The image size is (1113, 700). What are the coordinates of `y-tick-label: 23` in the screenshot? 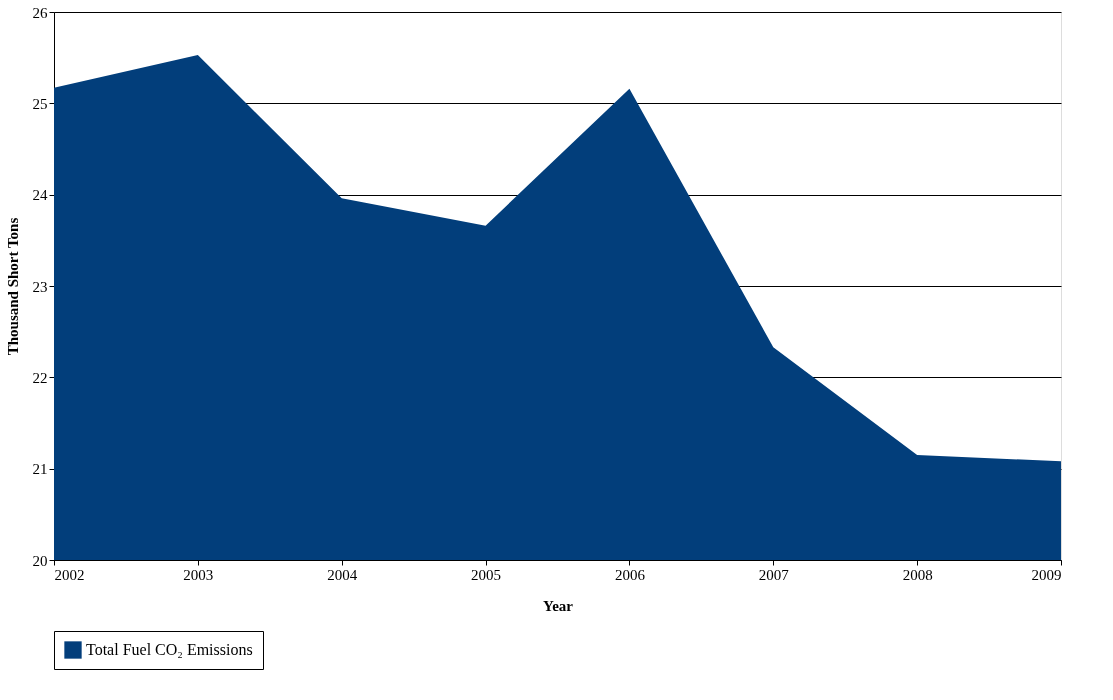 It's located at (40, 286).